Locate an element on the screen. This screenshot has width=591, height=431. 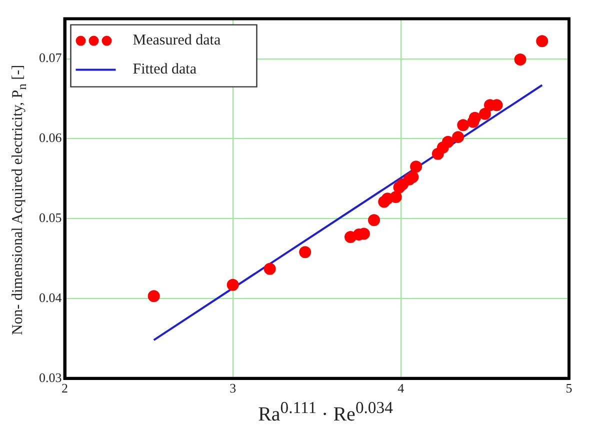
legend-label: Measured data is located at coordinates (176, 40).